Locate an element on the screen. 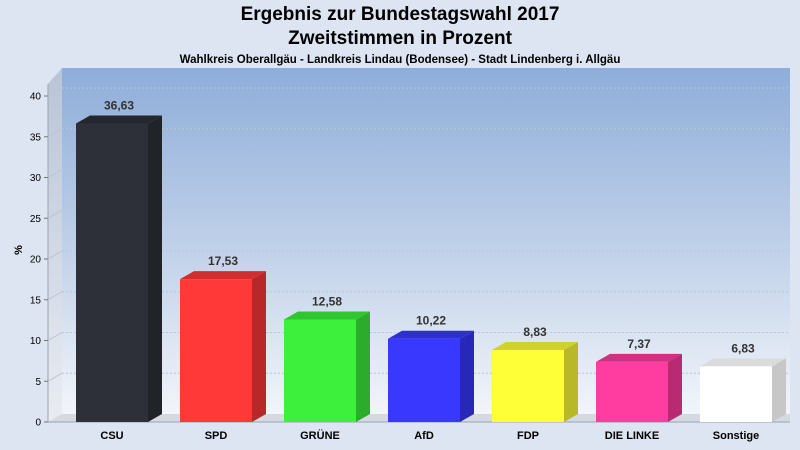 This screenshot has height=450, width=800. y-tick-label: 0 is located at coordinates (38, 423).